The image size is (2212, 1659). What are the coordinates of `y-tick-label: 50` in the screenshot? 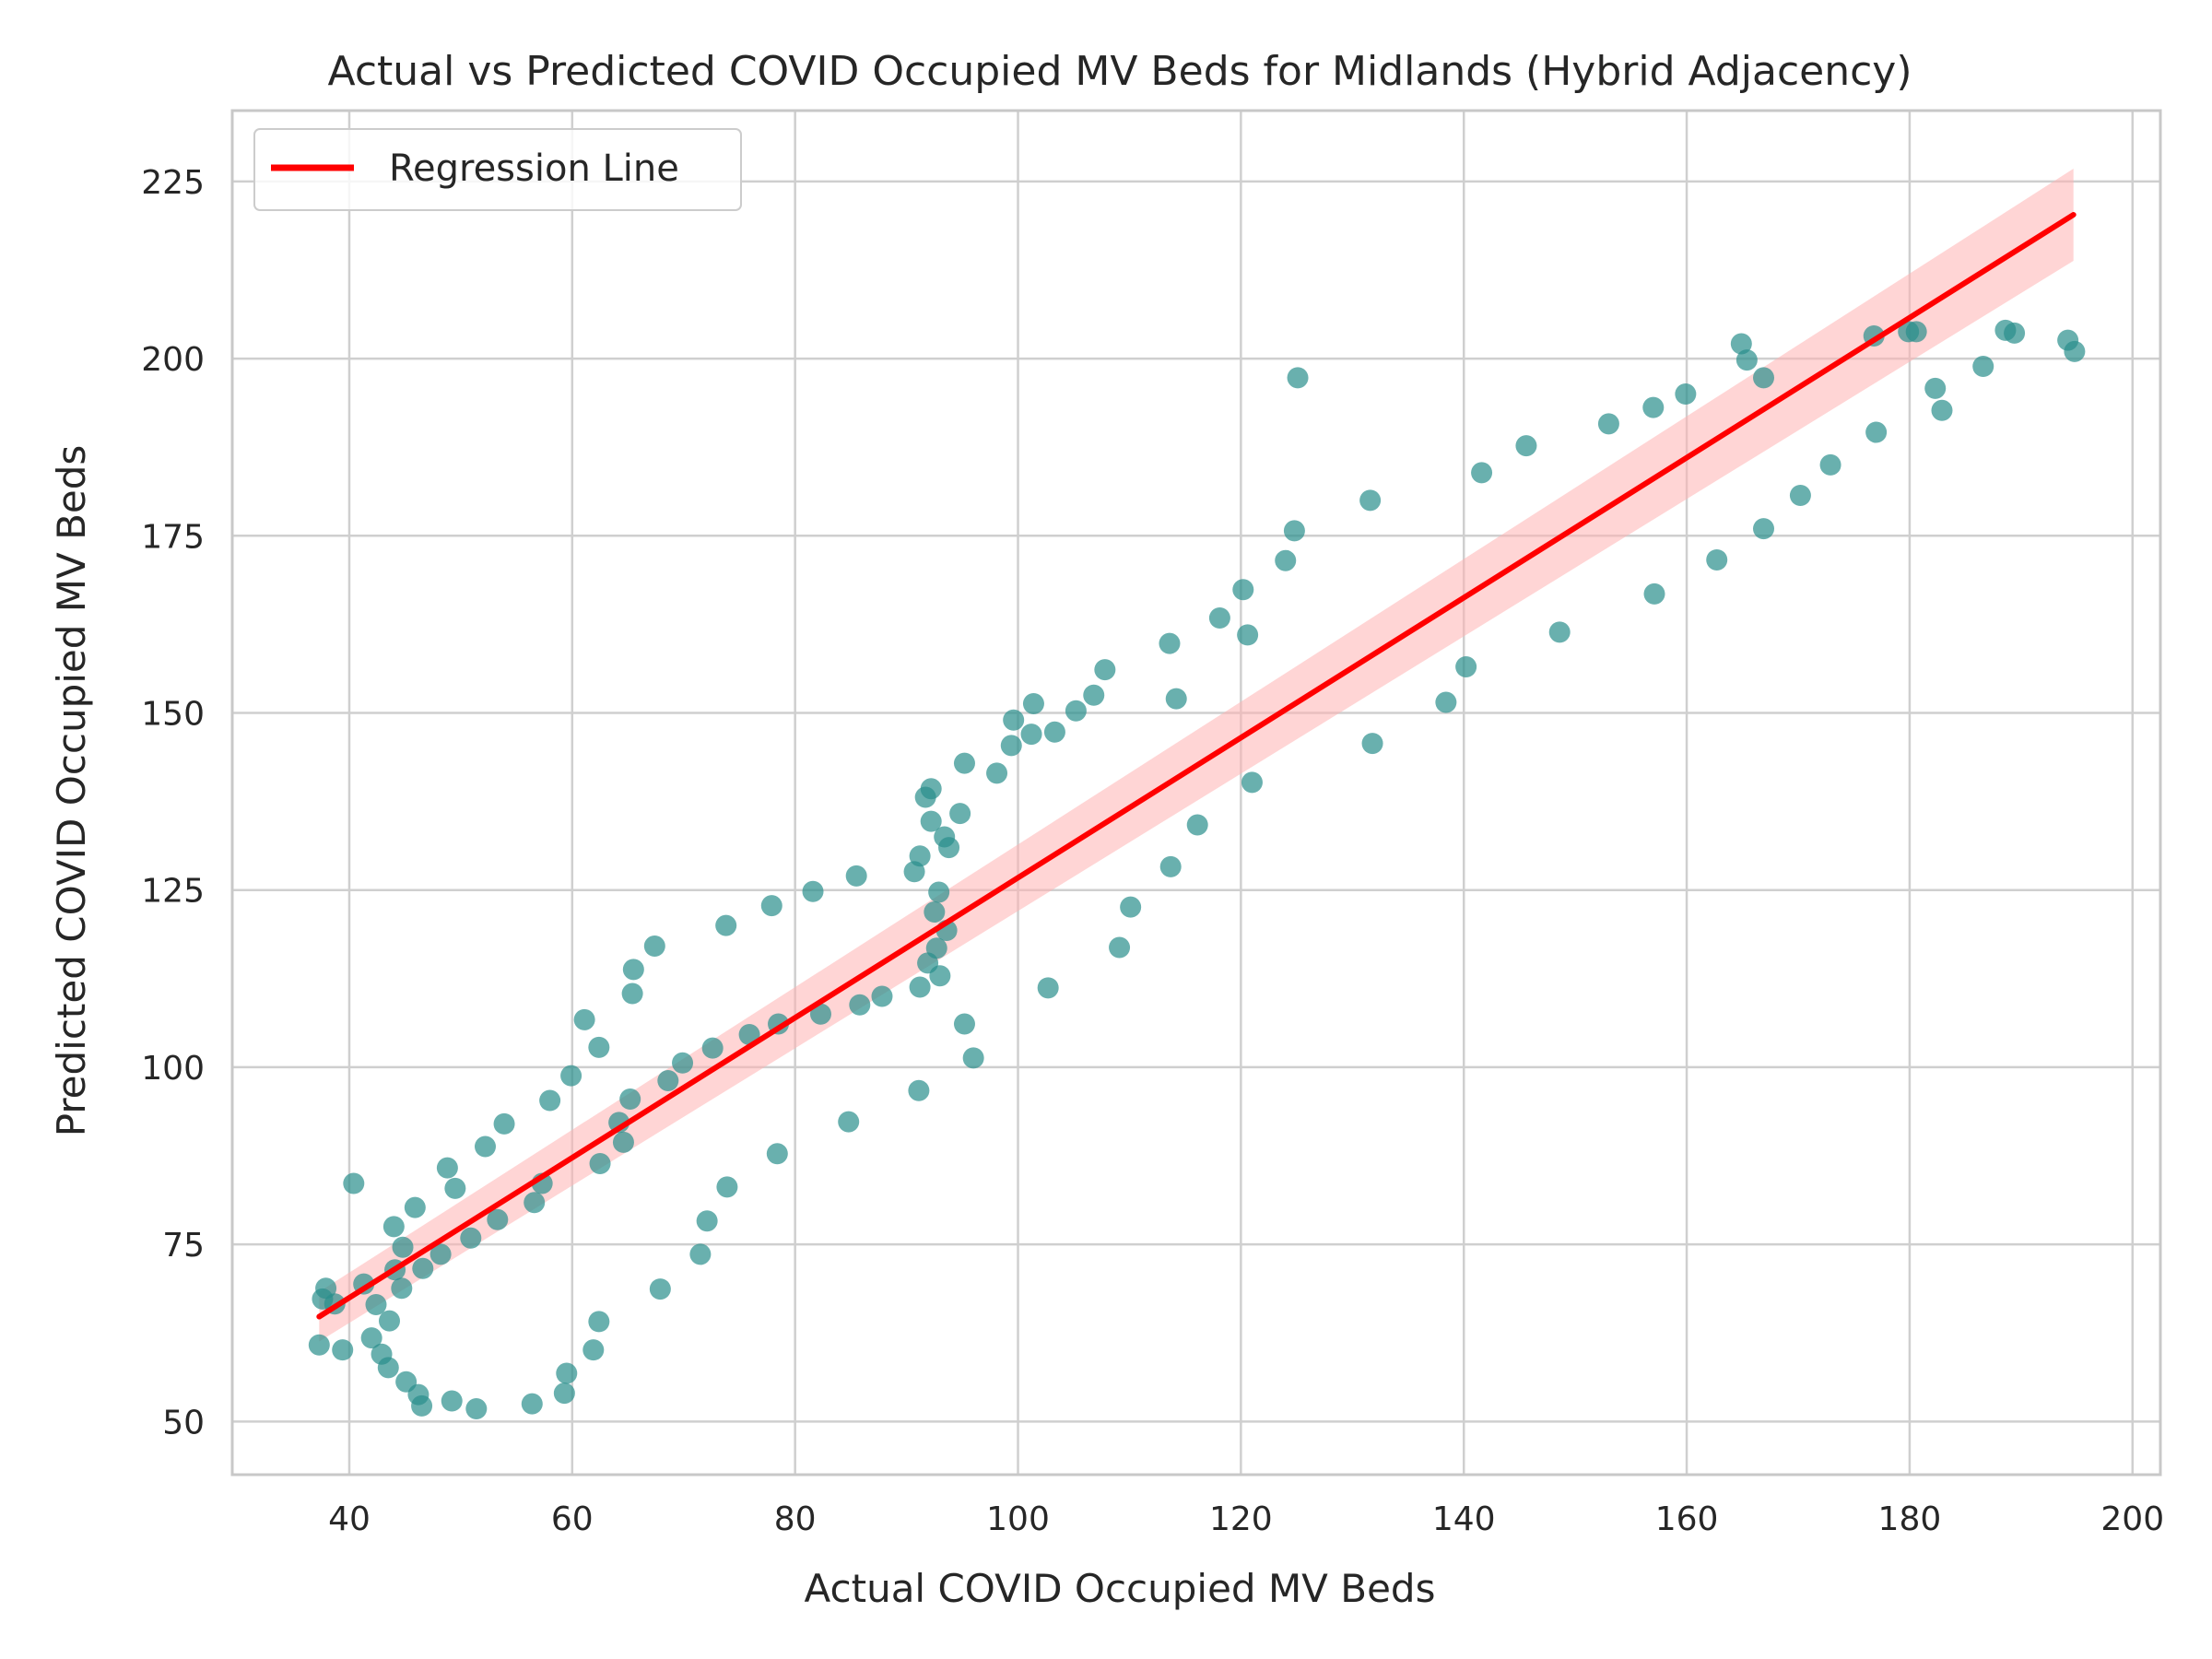 It's located at (183, 1422).